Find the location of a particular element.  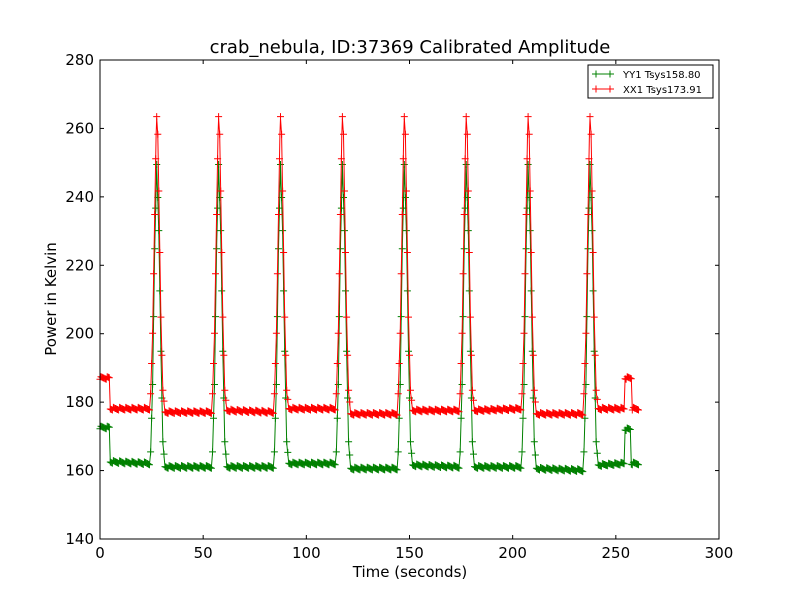

x-tick-label: 0 is located at coordinates (100, 553).